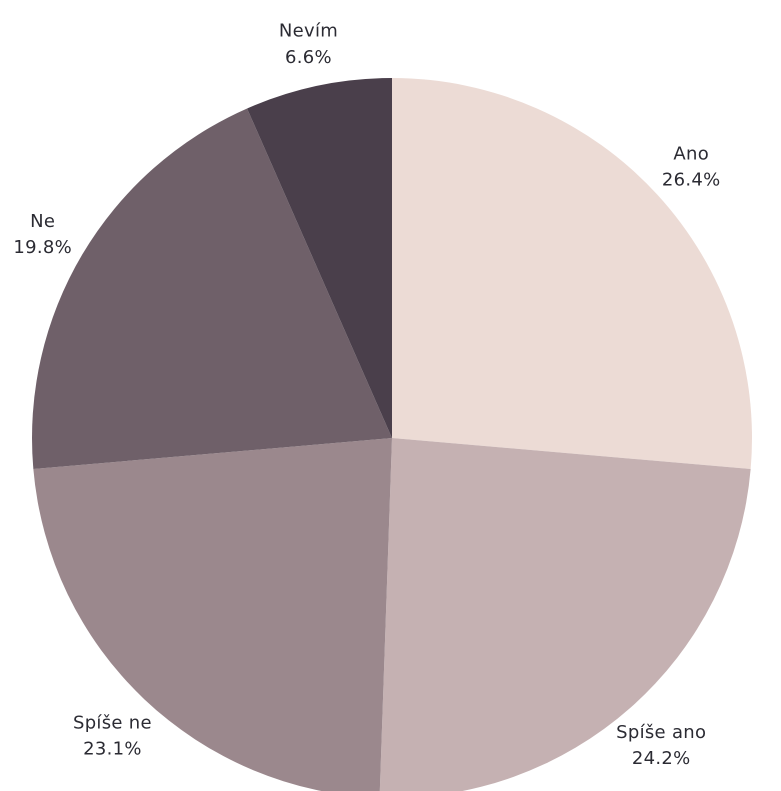  Describe the element at coordinates (112, 722) in the screenshot. I see `slice-category-label: Spíše ne` at that location.